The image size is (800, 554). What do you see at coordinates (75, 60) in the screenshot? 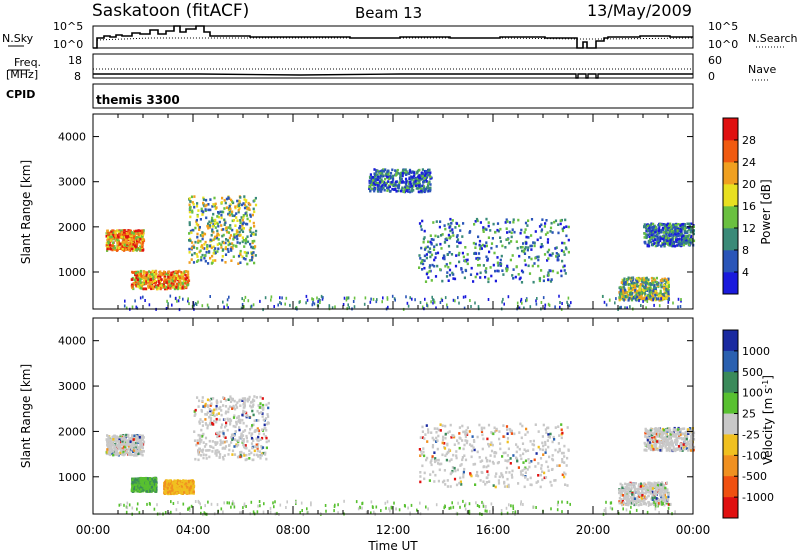
I see `freq-left-tick-top: 18` at bounding box center [75, 60].